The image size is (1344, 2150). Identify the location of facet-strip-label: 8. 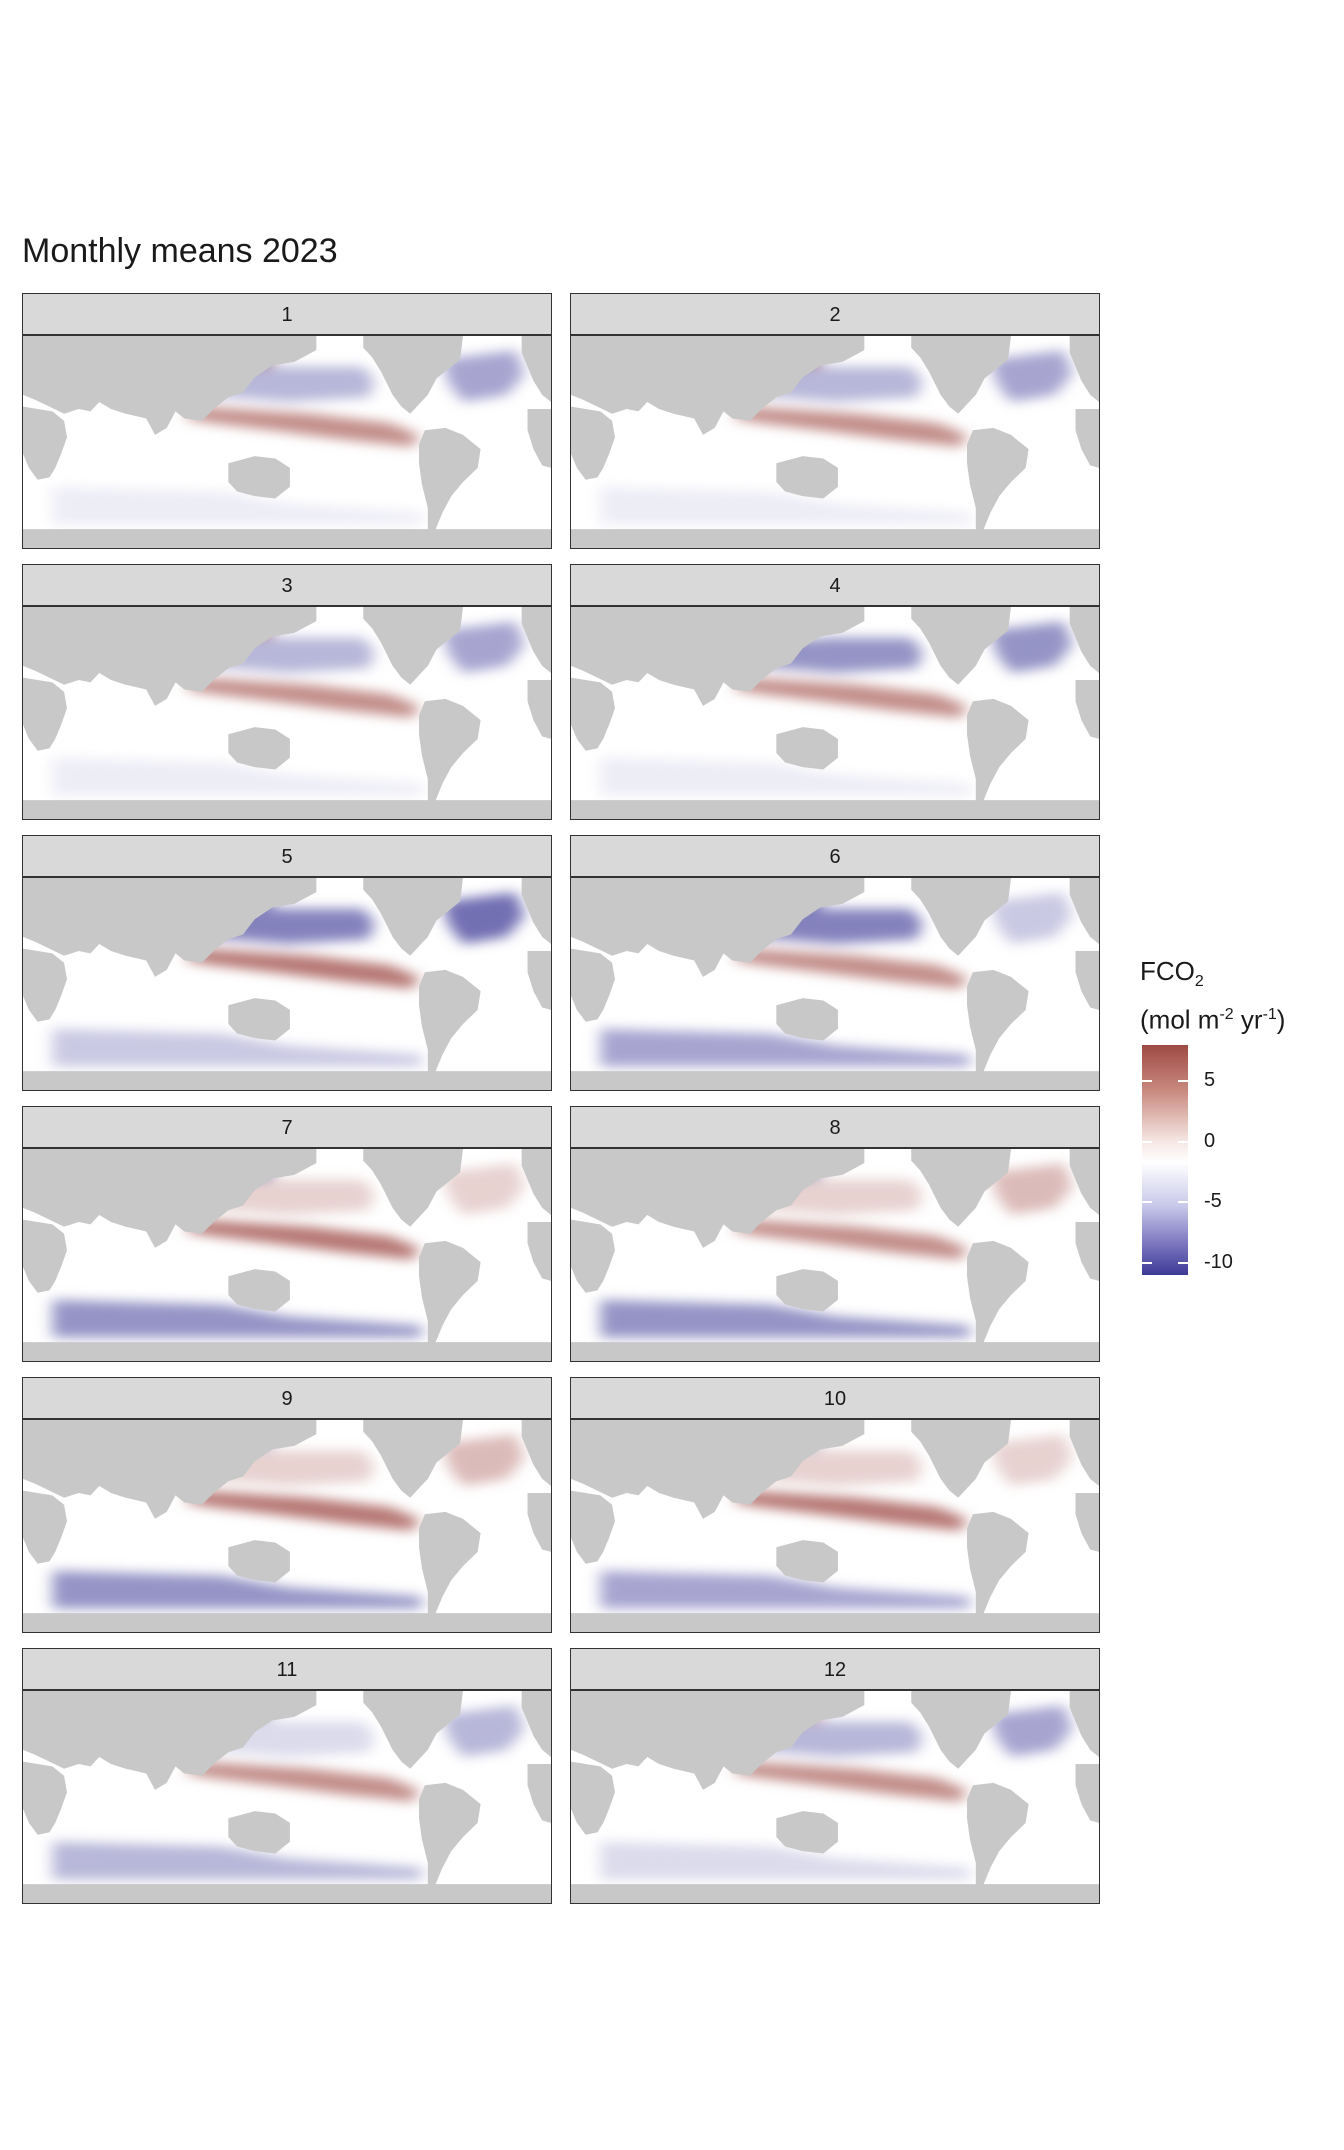
(835, 1127).